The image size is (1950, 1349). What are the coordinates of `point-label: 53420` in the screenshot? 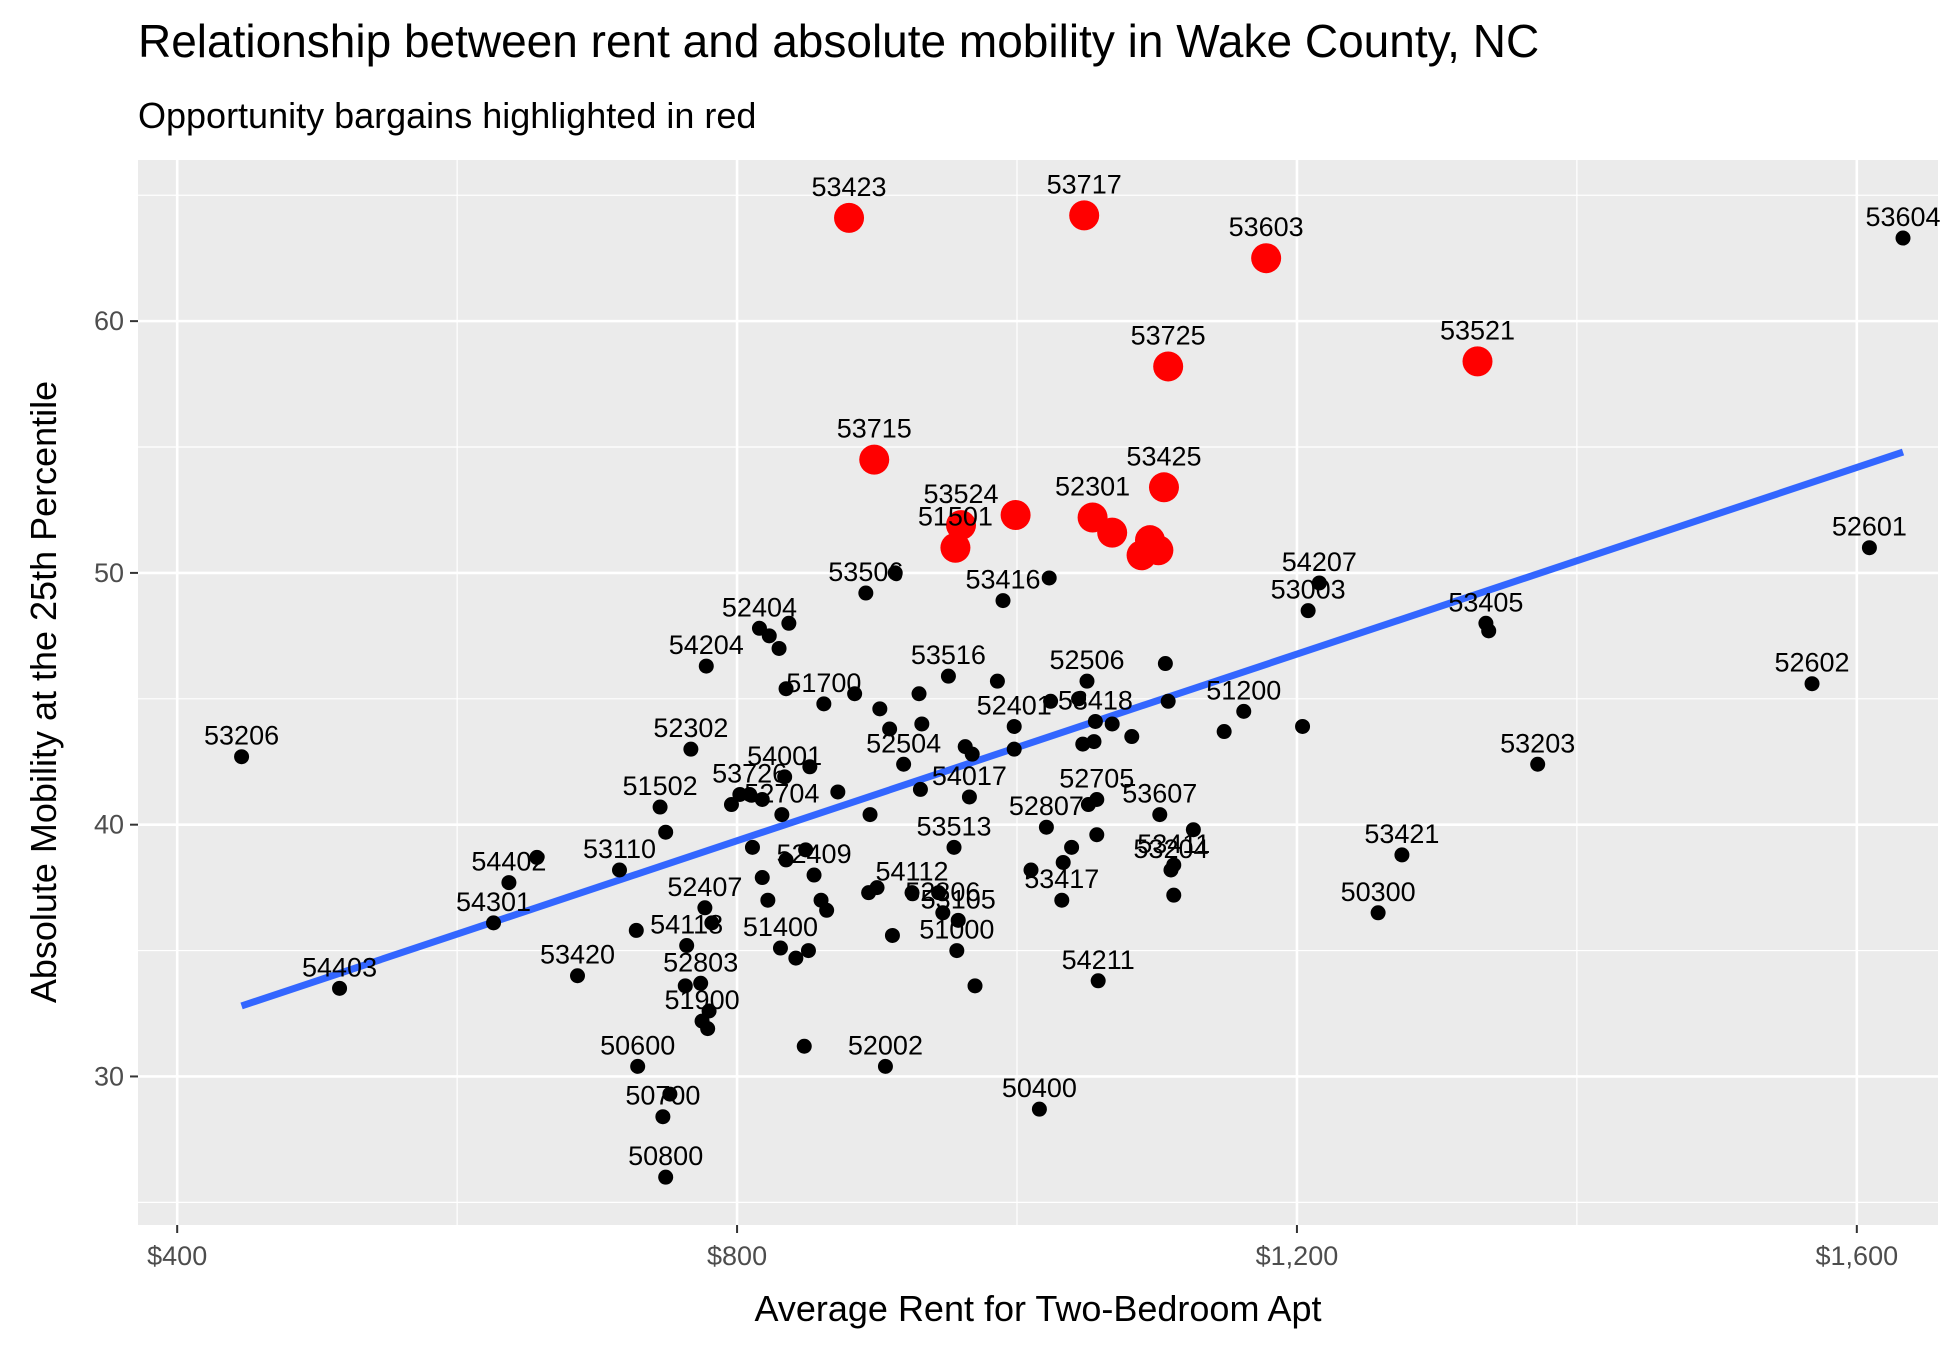 It's located at (577, 955).